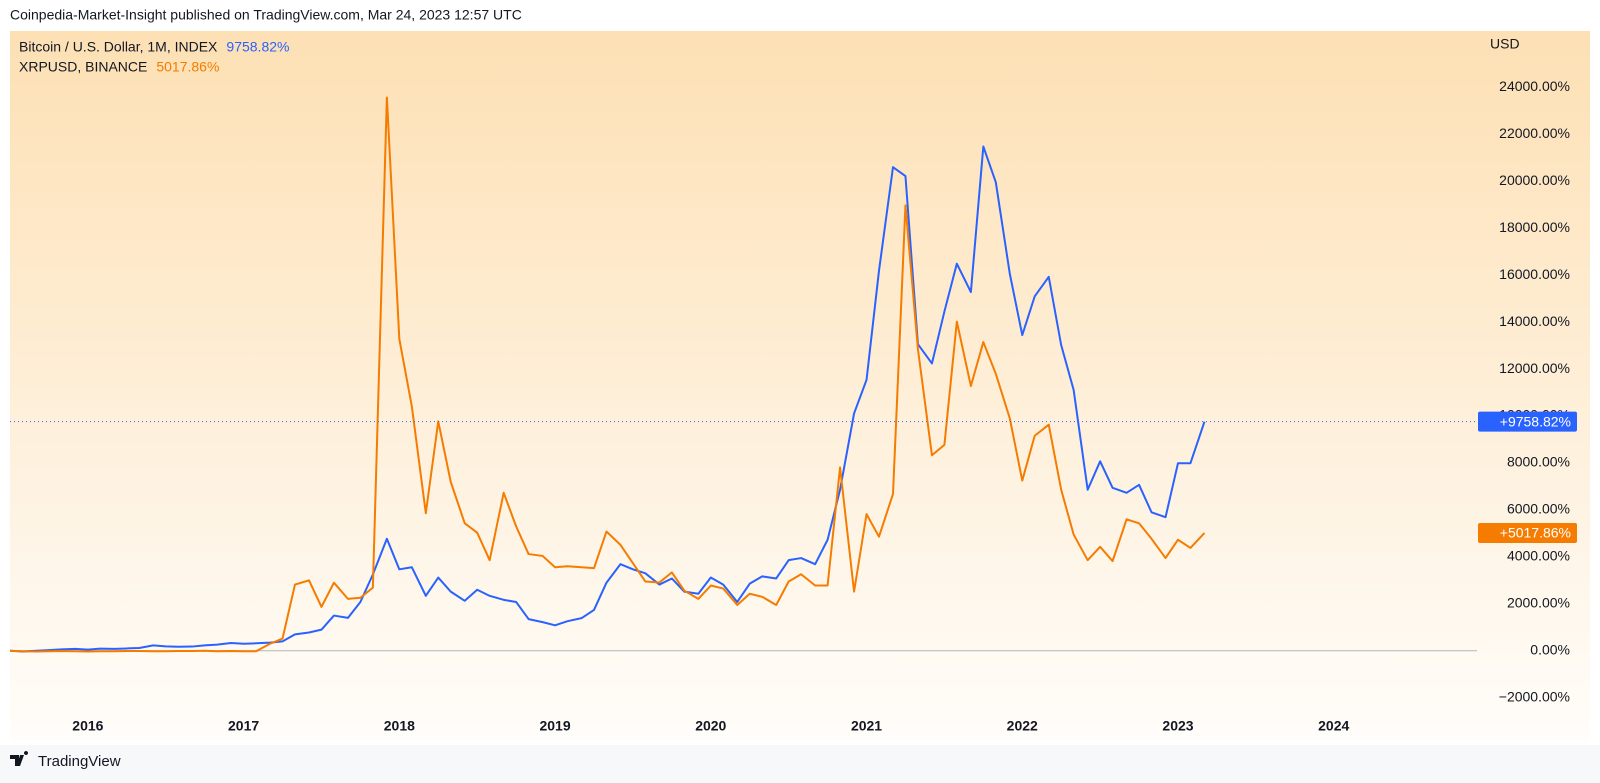 The image size is (1600, 783). Describe the element at coordinates (187, 67) in the screenshot. I see `legend-value: 5017.86%` at that location.